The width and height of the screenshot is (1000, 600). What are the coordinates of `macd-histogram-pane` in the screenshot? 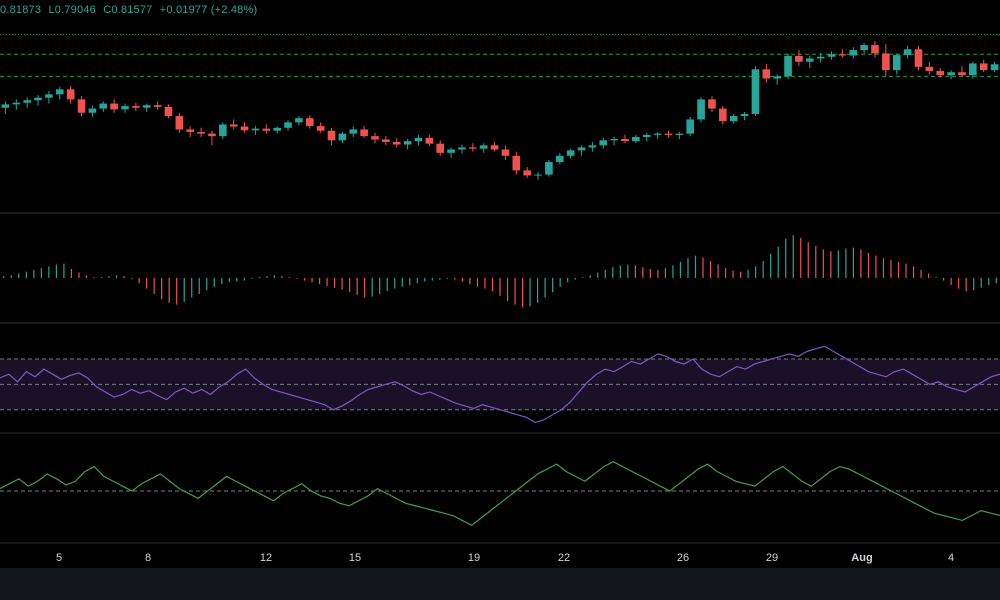 It's located at (500, 271).